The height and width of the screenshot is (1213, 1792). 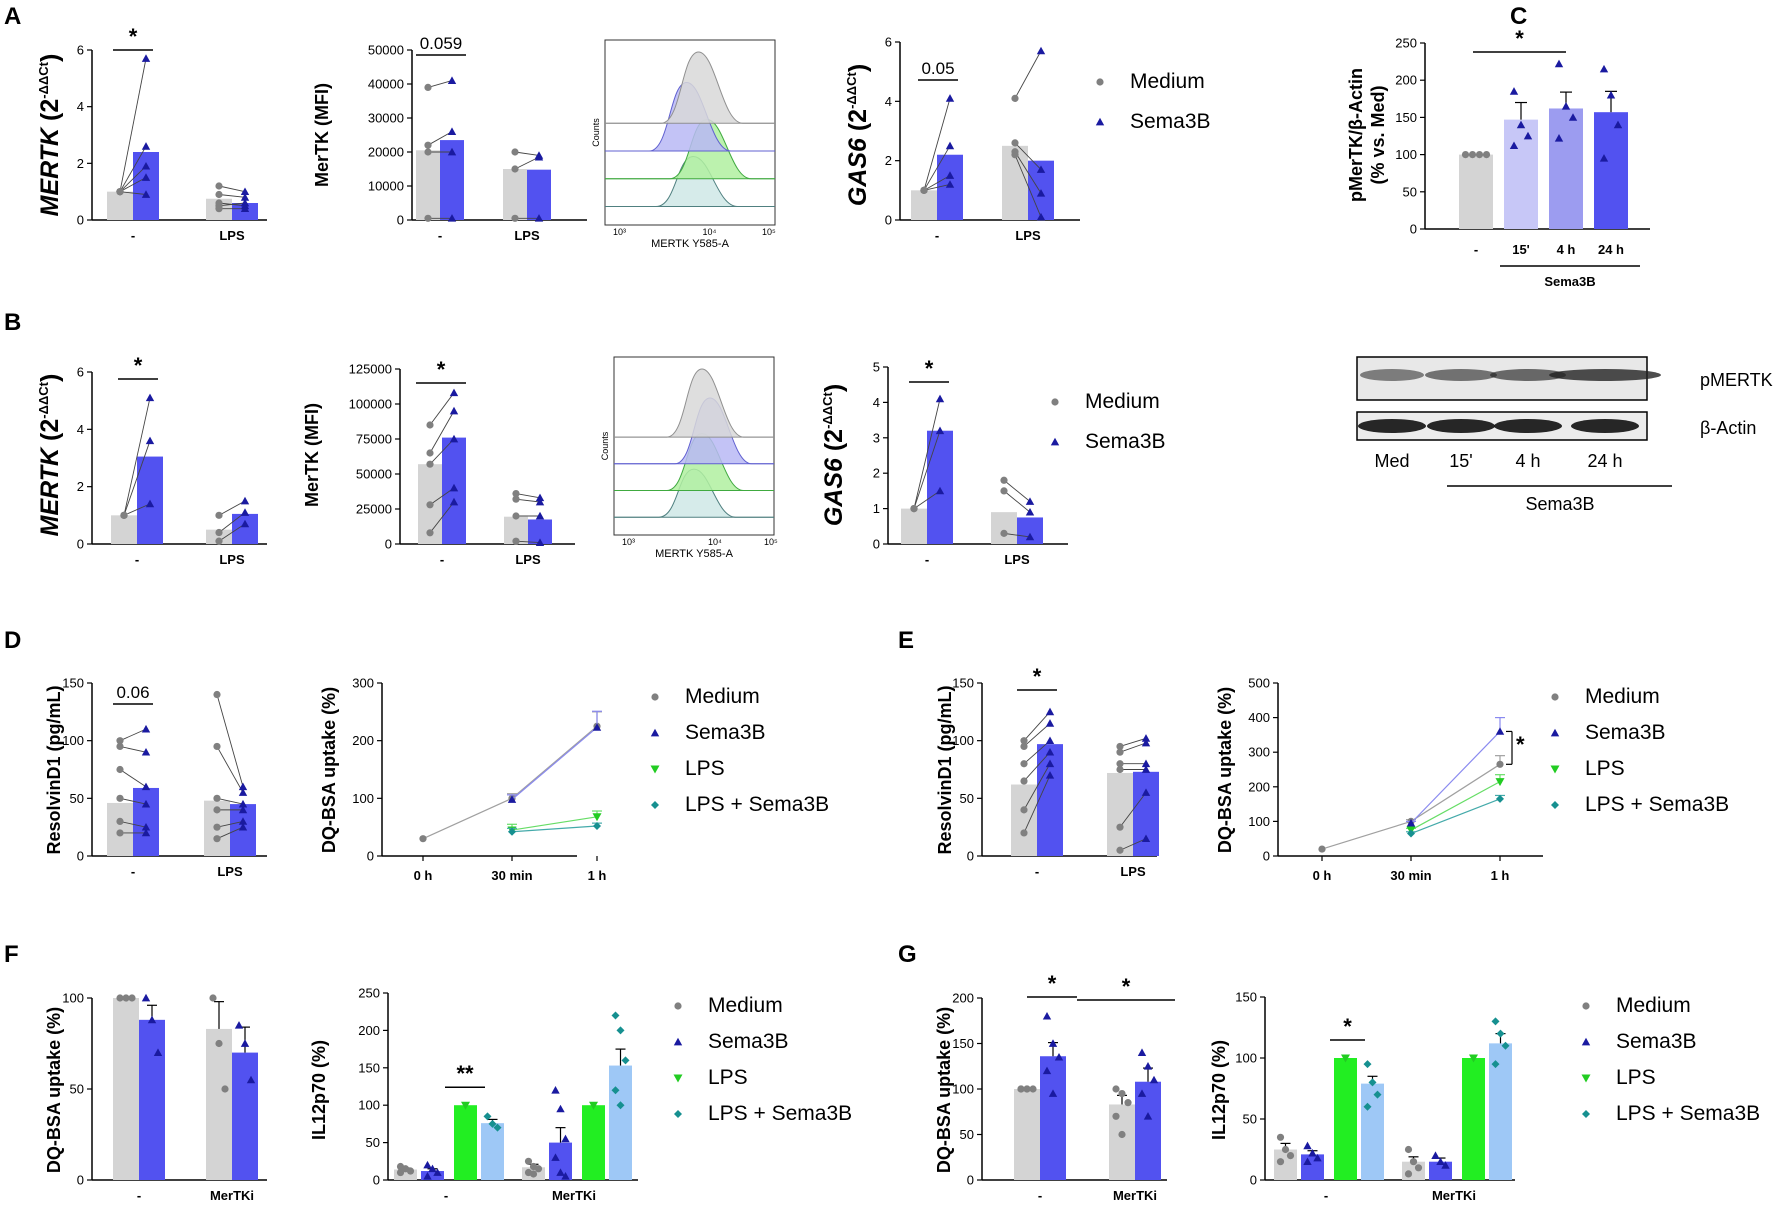 What do you see at coordinates (533, 1174) in the screenshot?
I see `chart-F2-point-medium` at bounding box center [533, 1174].